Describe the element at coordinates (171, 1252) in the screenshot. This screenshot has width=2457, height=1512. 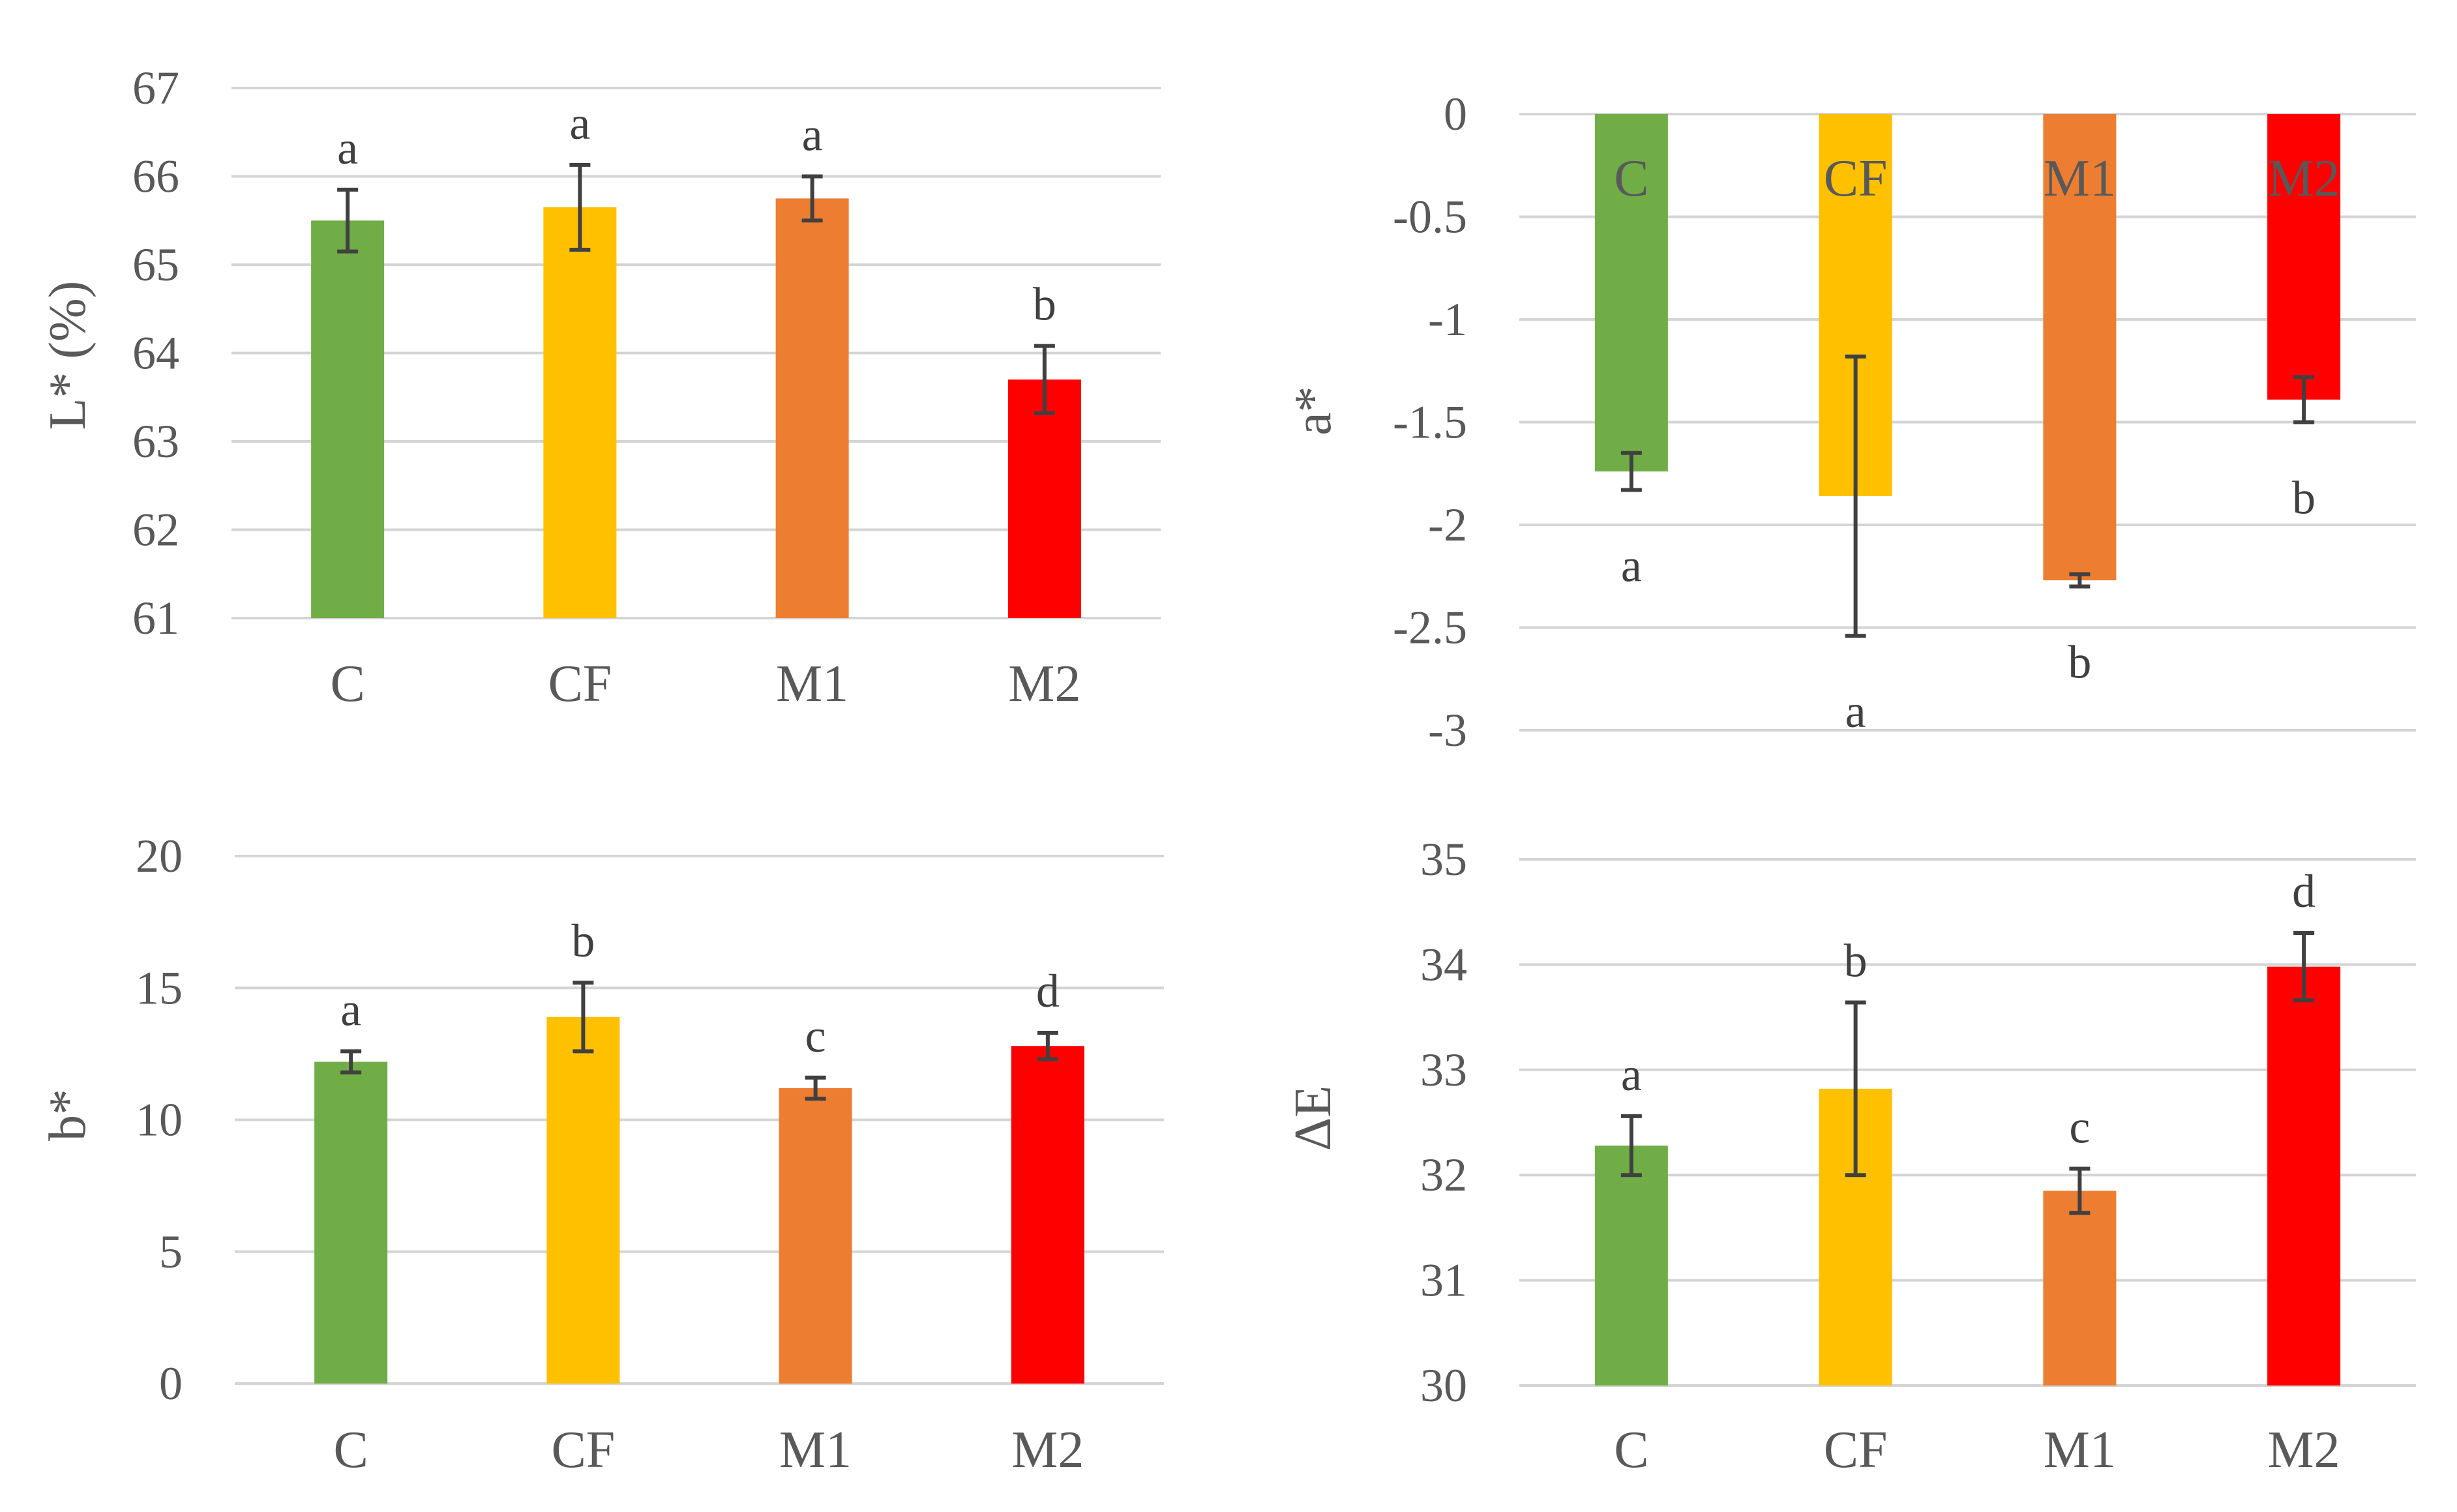
I see `y-tick-label: 5` at that location.